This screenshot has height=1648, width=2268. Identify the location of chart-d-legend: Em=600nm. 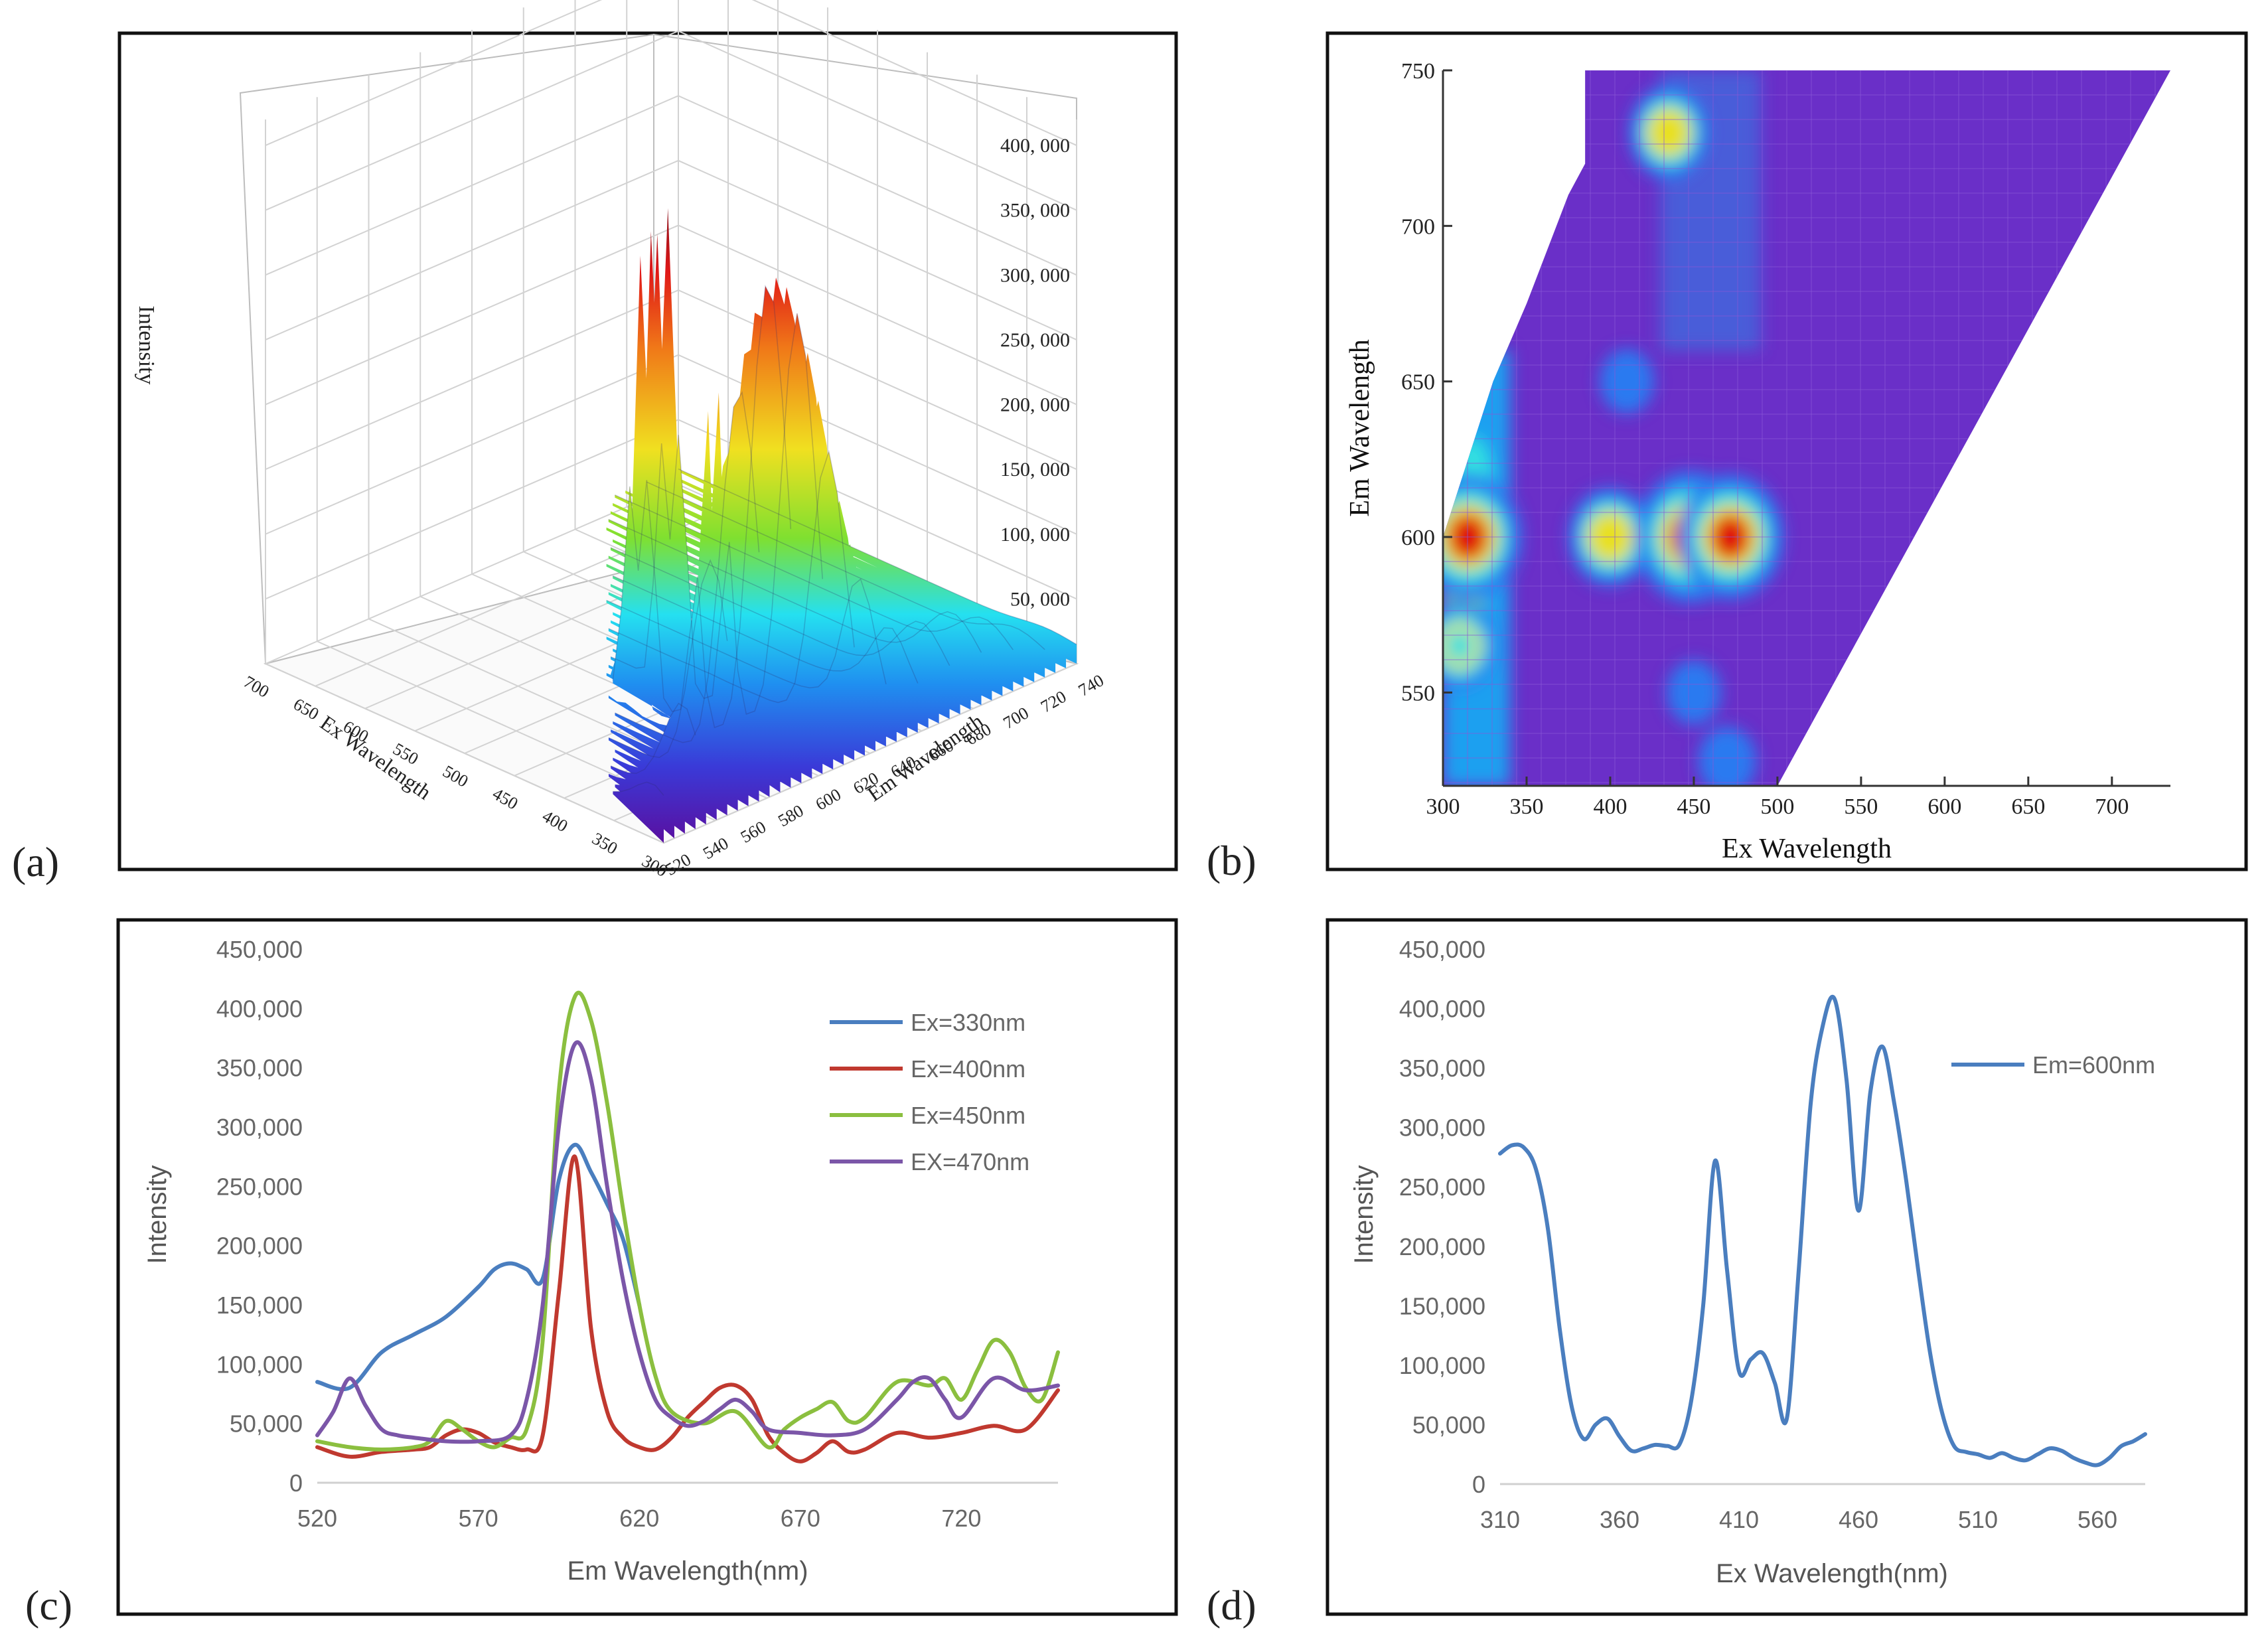
(2053, 1065).